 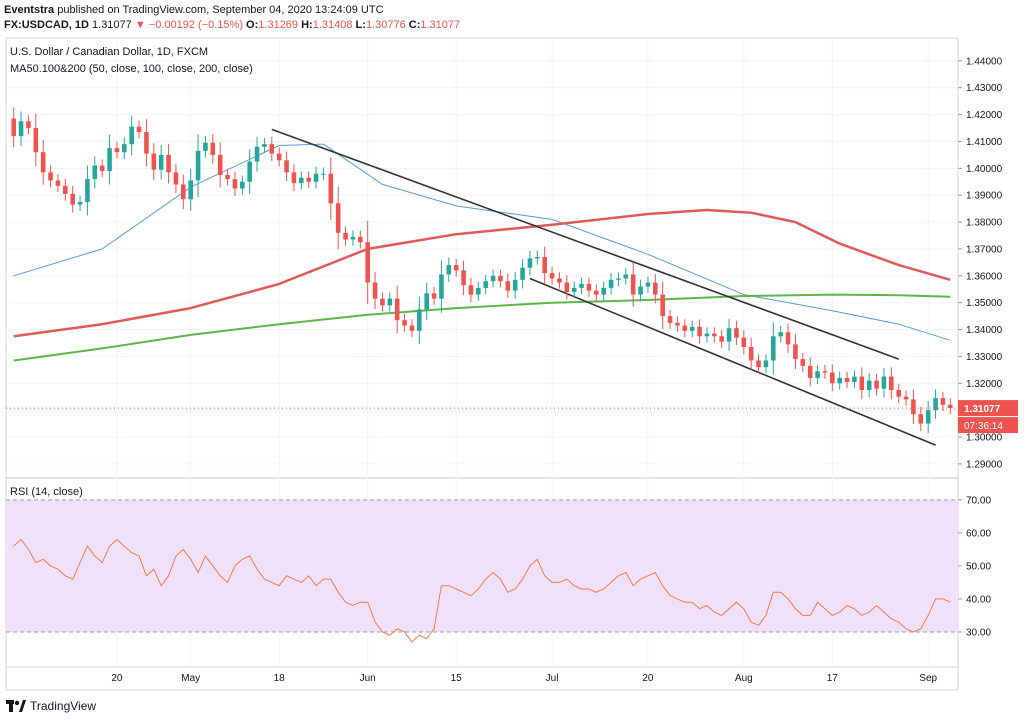 I want to click on time-tick-label: 20, so click(x=648, y=678).